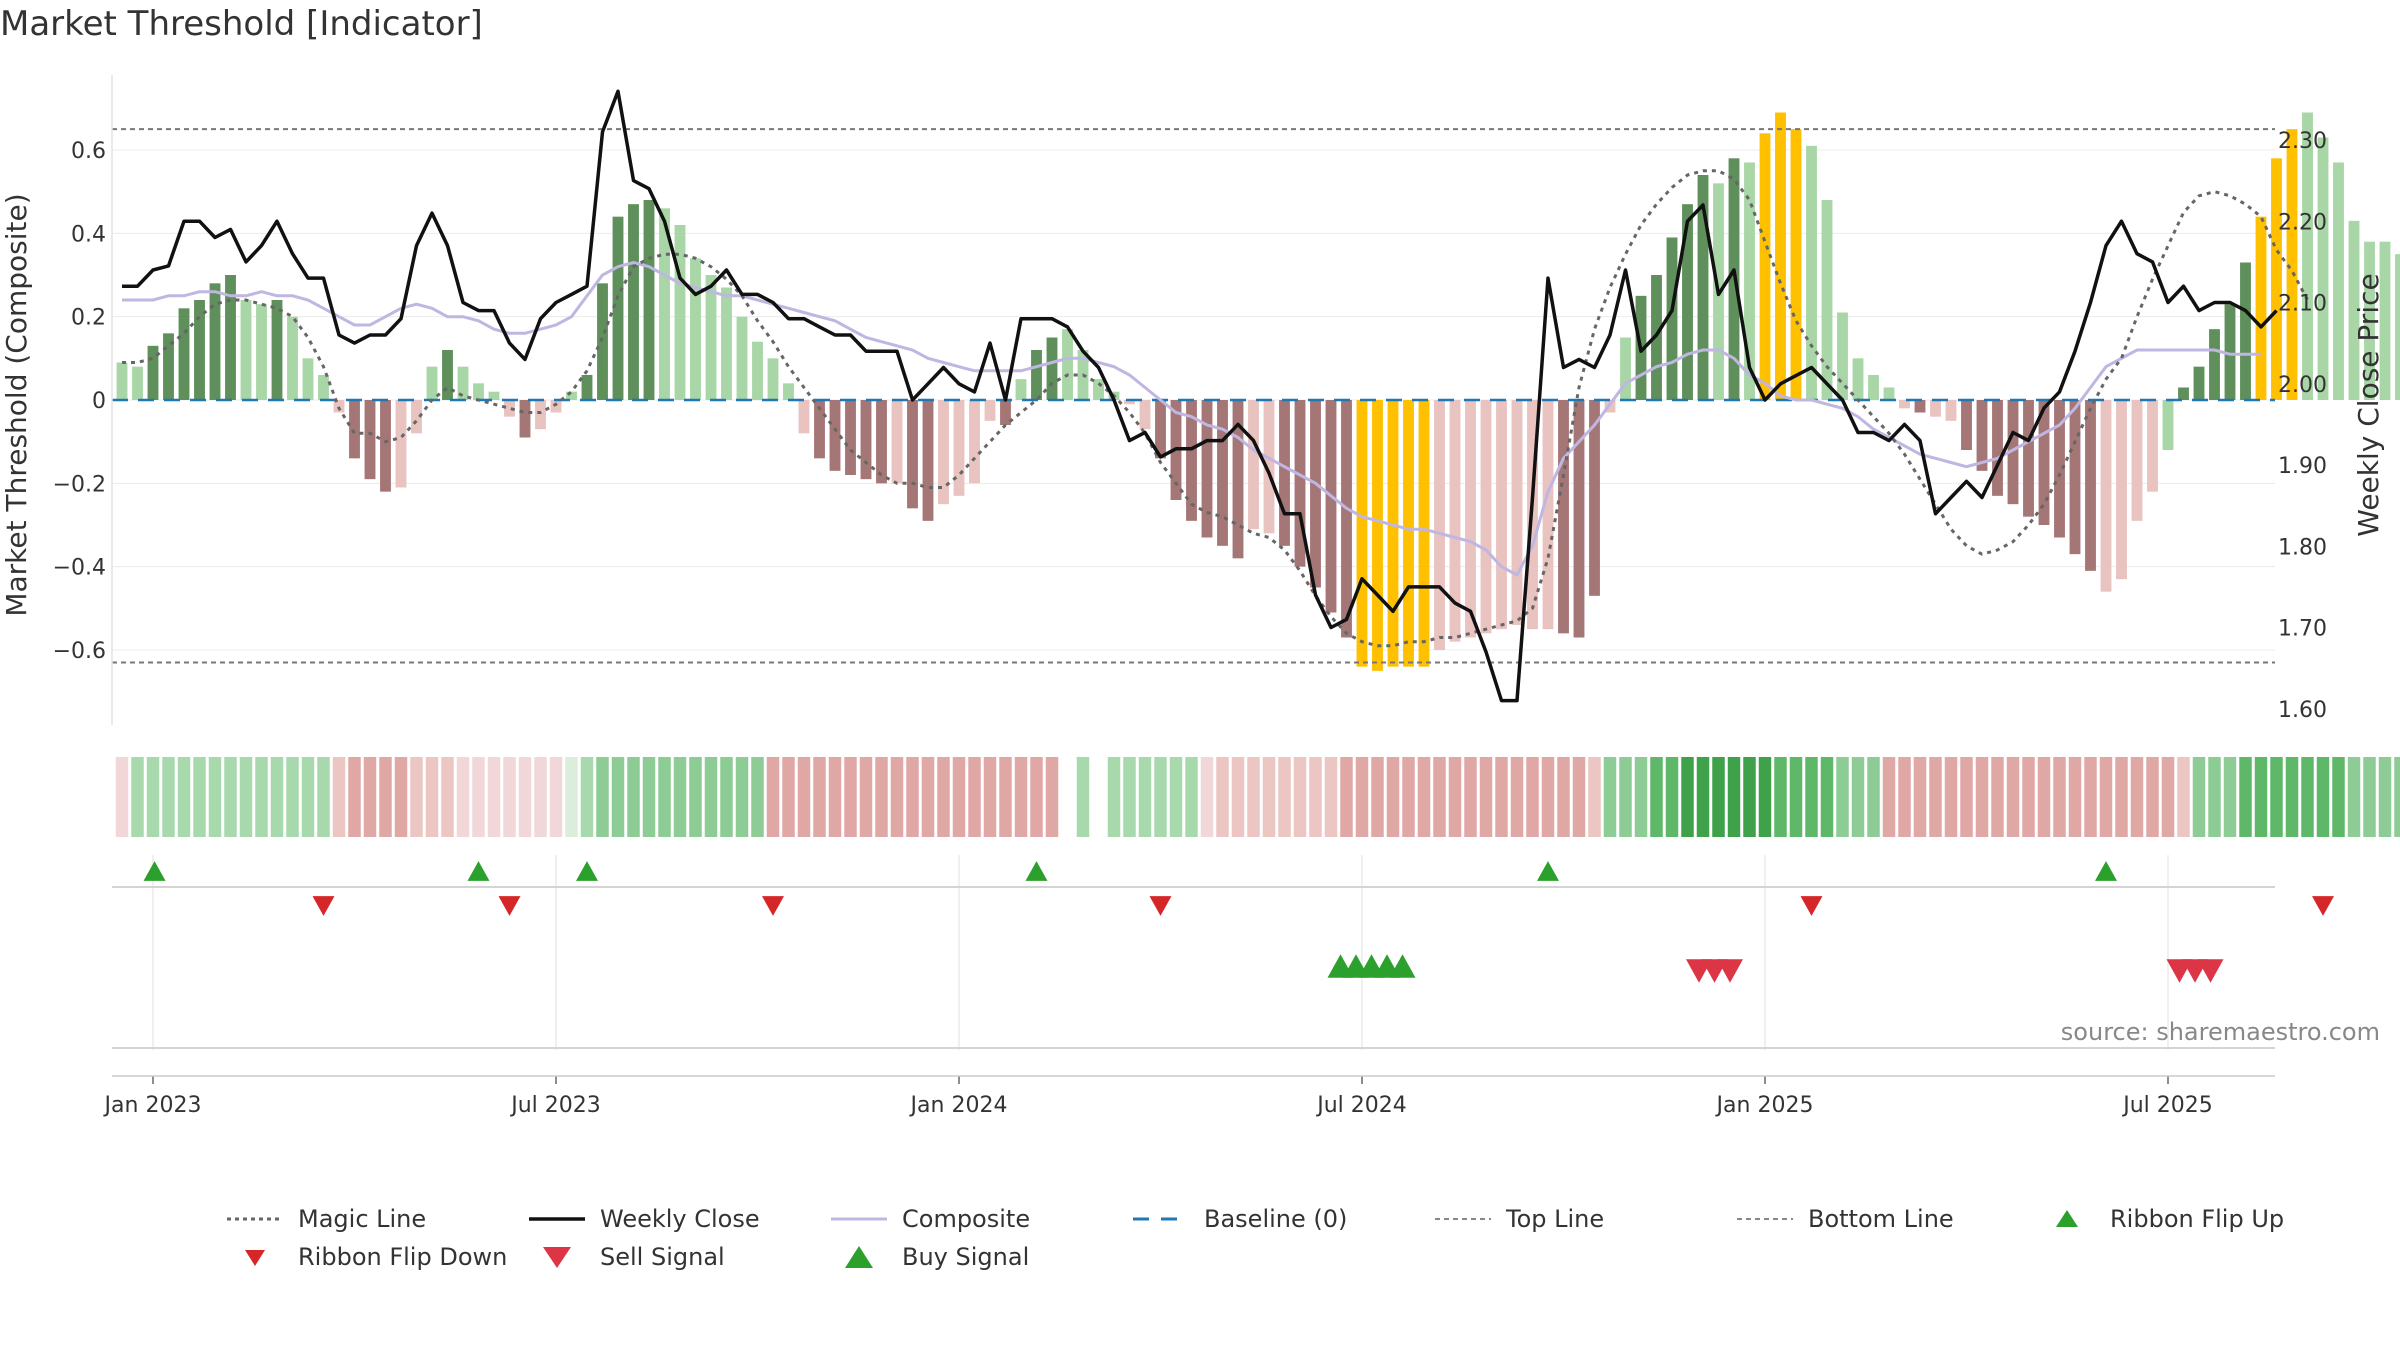  I want to click on y-axis-label: Market Threshold (Composite), so click(16, 404).